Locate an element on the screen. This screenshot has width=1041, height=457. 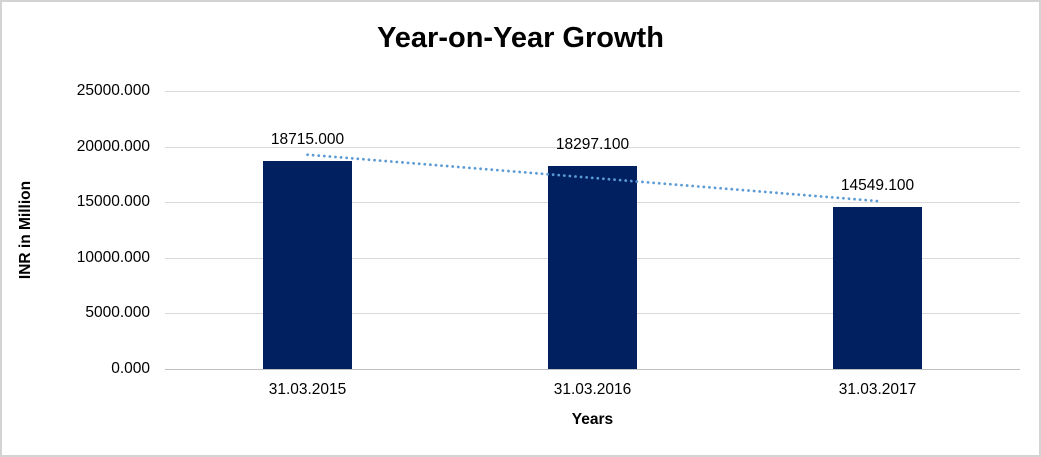
bar-data-label: 18297.100 is located at coordinates (592, 144).